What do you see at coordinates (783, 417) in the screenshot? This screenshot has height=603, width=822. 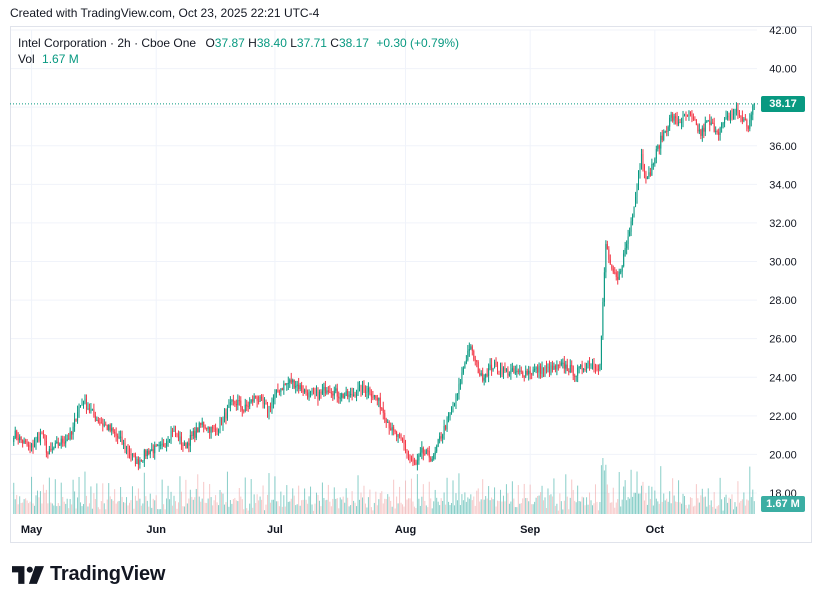 I see `y-tick-label: 22.00` at bounding box center [783, 417].